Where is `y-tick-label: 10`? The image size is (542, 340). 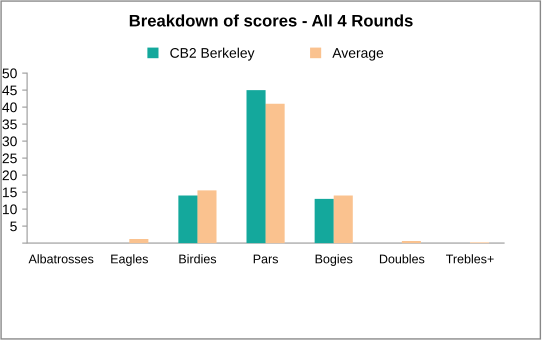
y-tick-label: 10 is located at coordinates (9, 209).